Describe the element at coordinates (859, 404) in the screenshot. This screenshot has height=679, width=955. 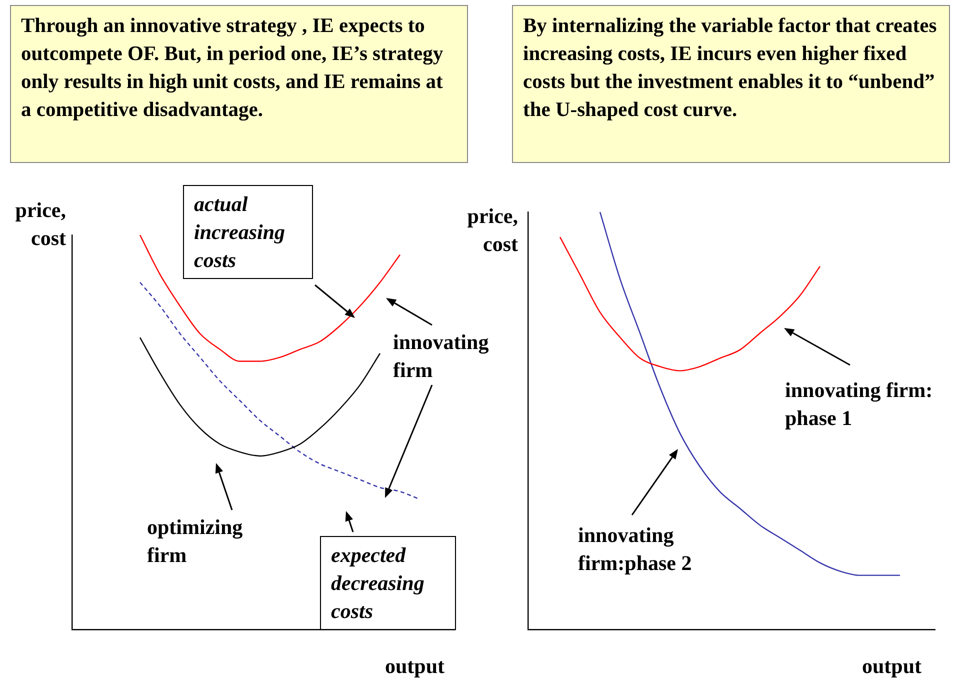
I see `annotation: innovating firm: phase 1` at that location.